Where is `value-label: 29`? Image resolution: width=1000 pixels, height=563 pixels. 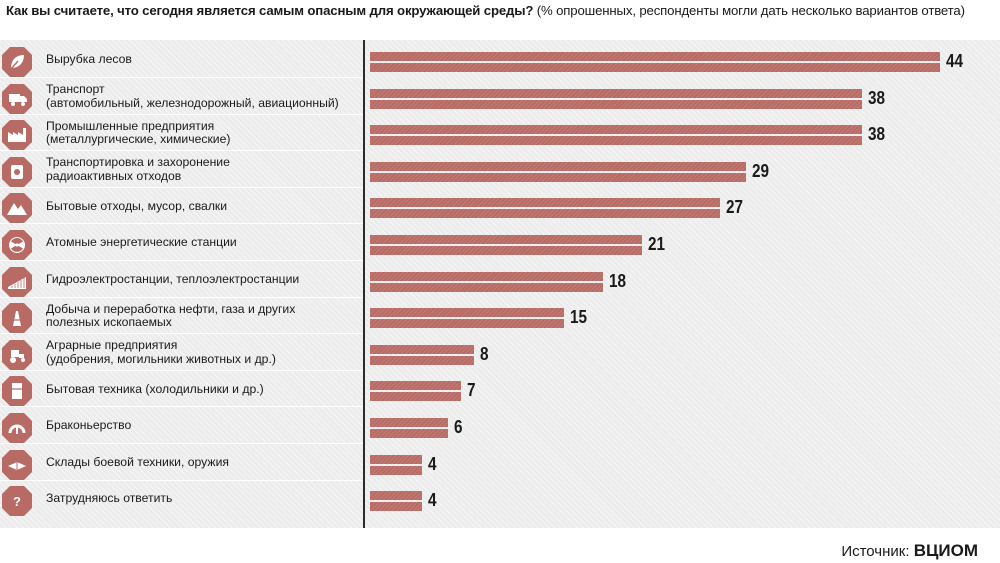 value-label: 29 is located at coordinates (761, 170).